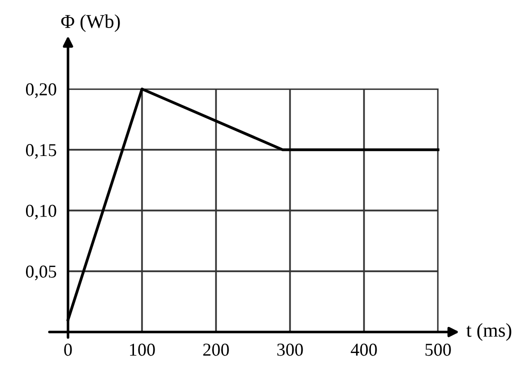  What do you see at coordinates (41, 273) in the screenshot?
I see `y-tick-label: 0,05` at bounding box center [41, 273].